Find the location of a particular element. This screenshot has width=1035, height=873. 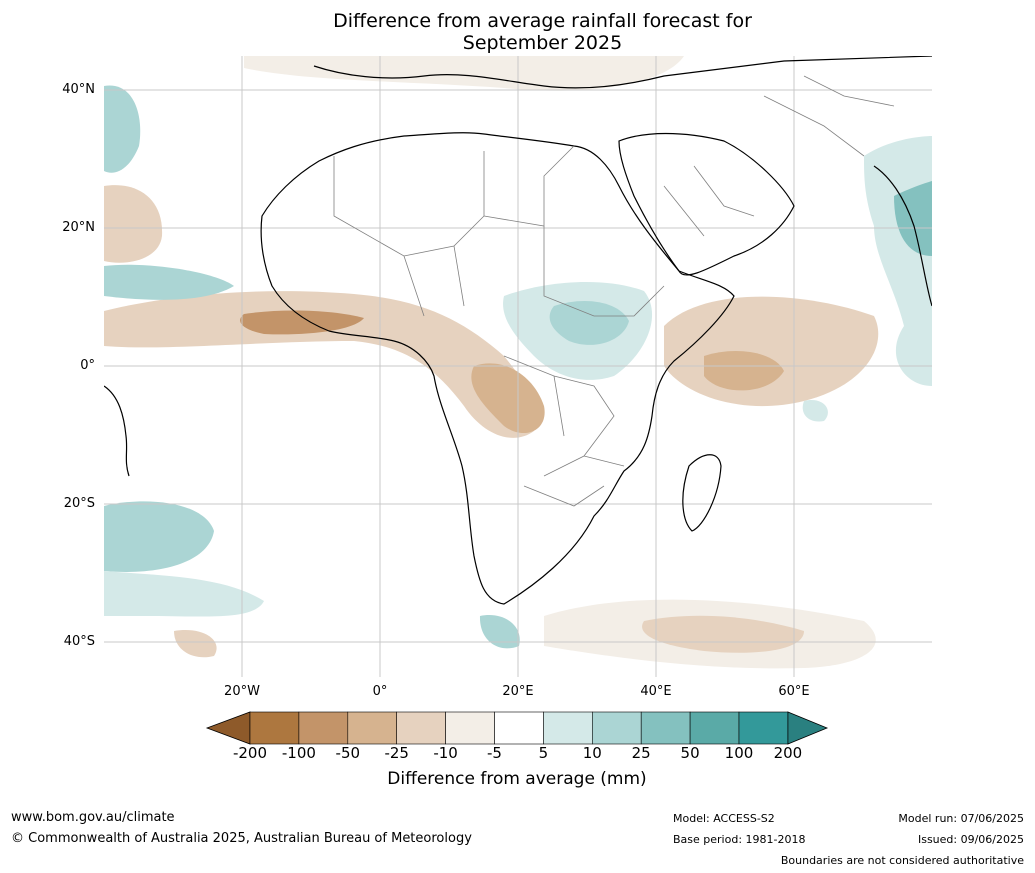

europe-coastline is located at coordinates (622, 72).